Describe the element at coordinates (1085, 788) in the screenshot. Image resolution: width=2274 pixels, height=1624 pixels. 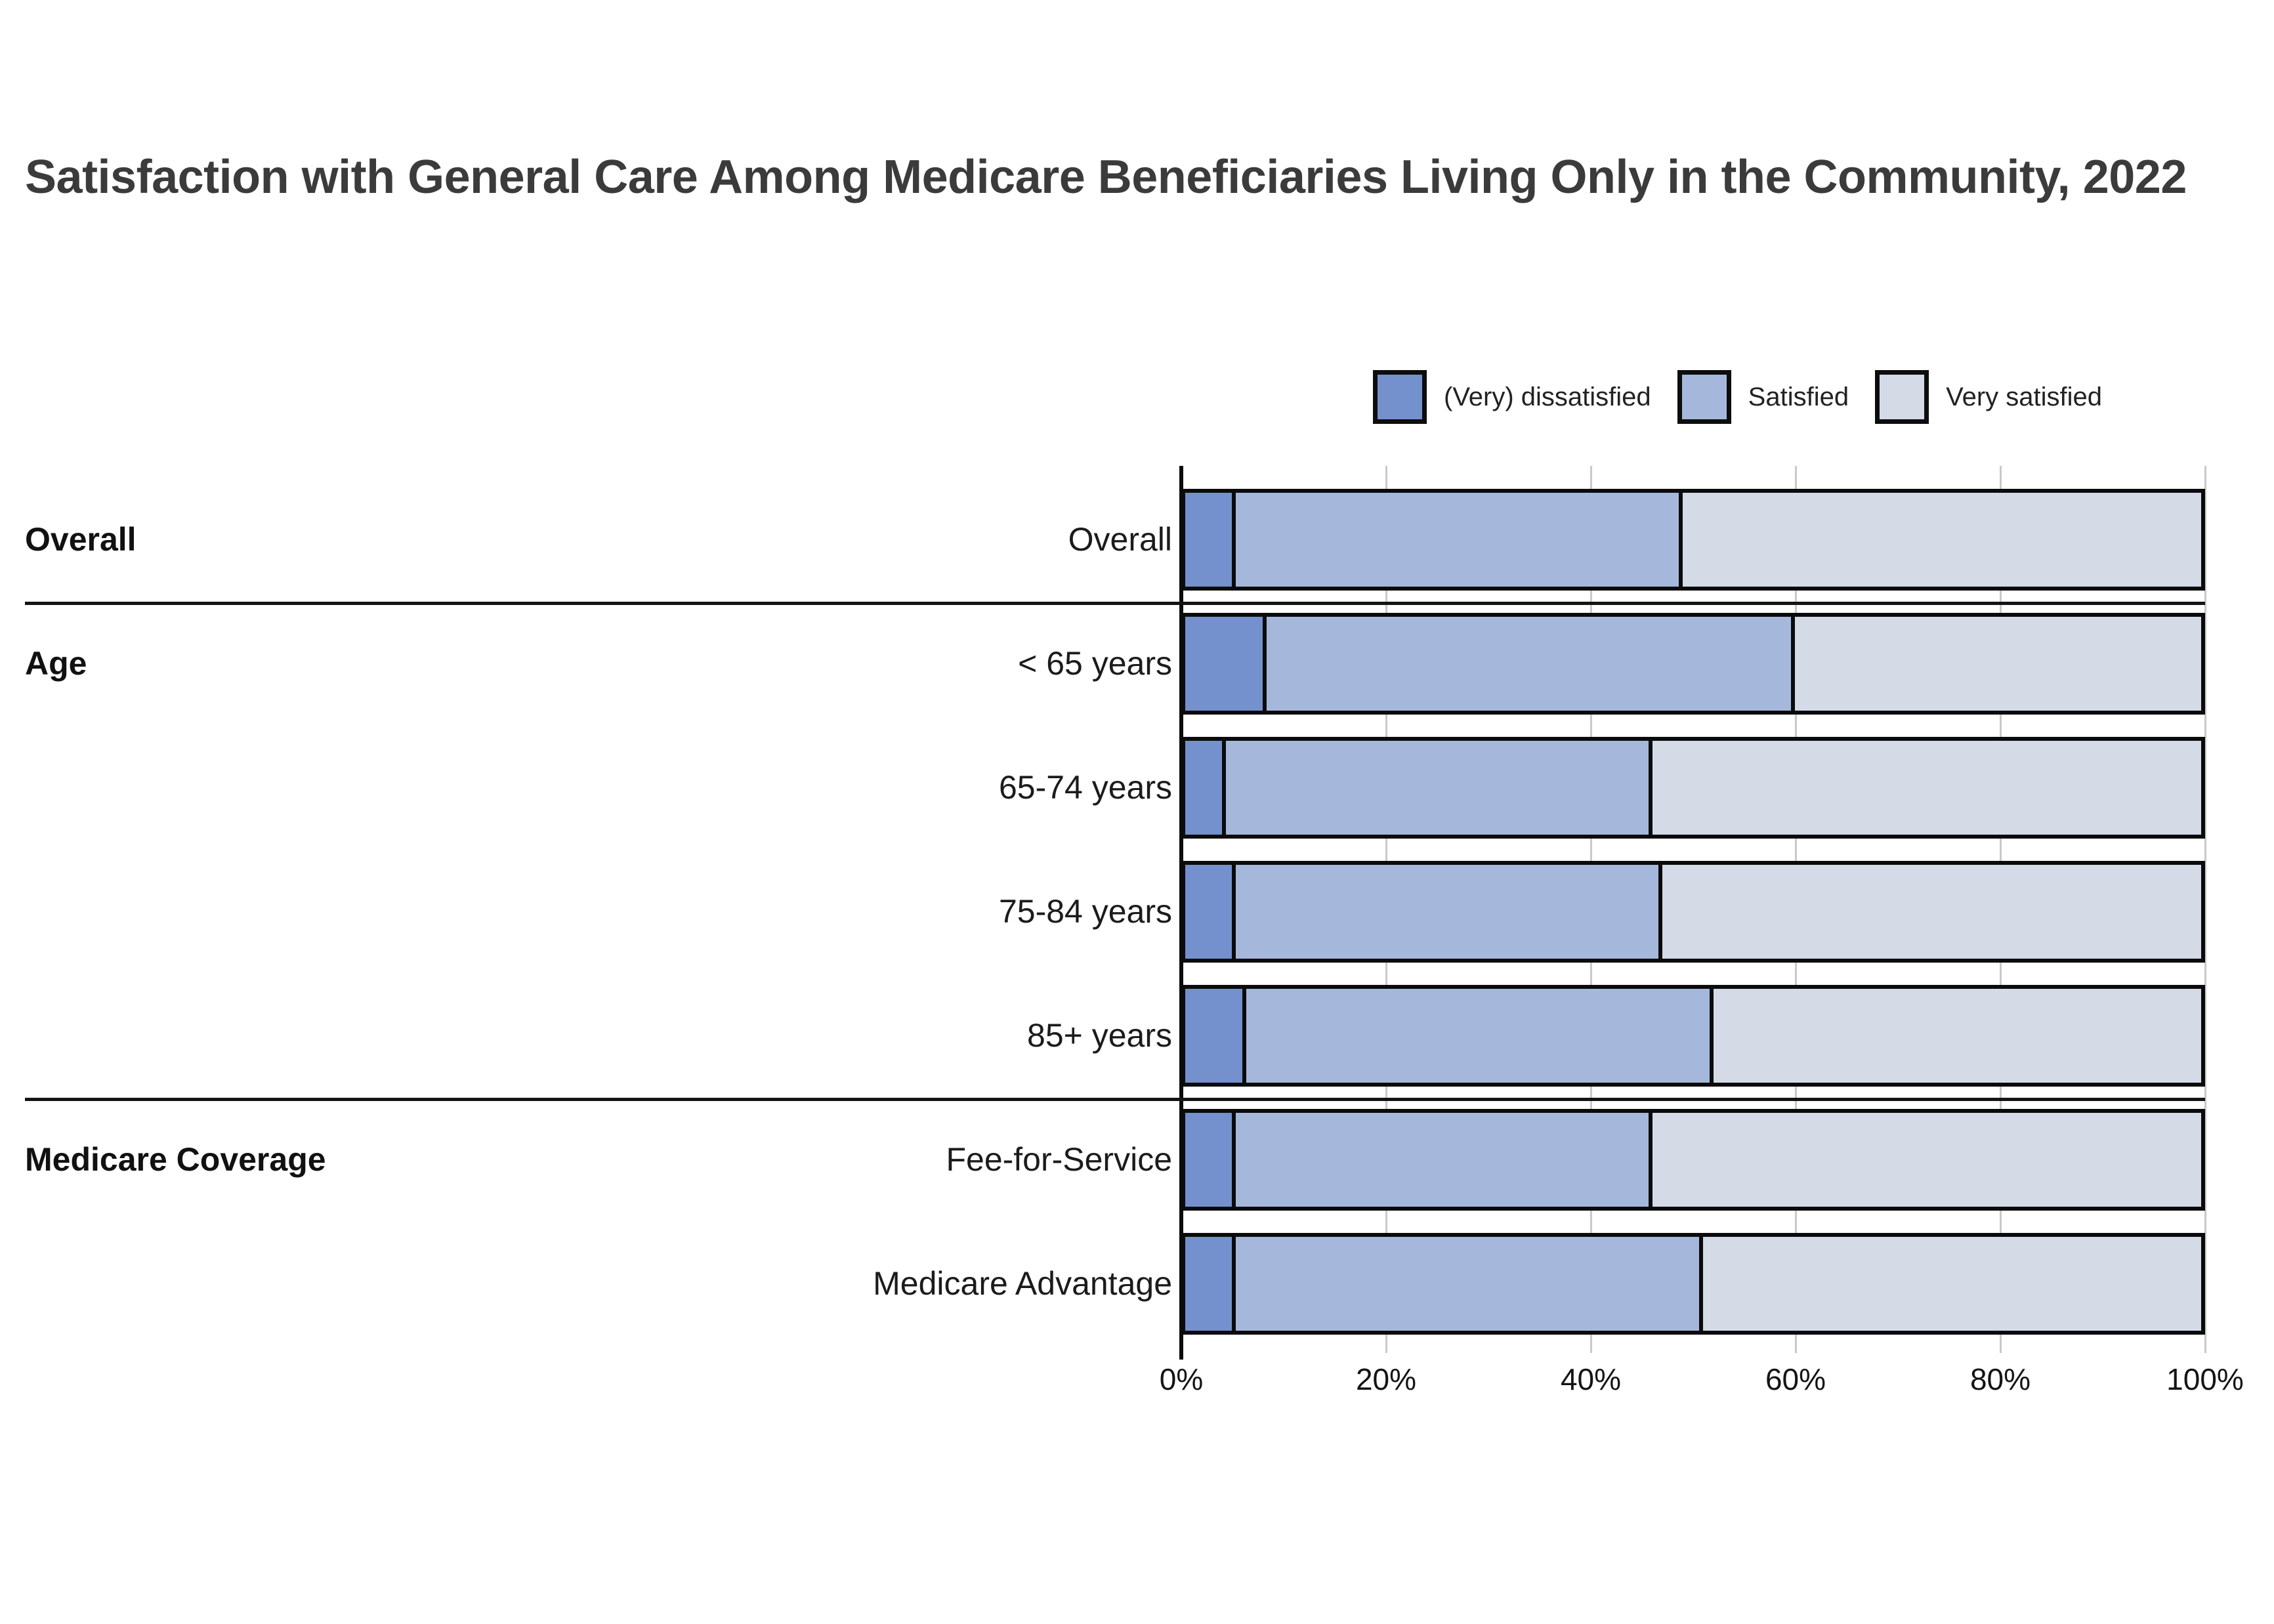
I see `row-label-2: 65-74 years` at that location.